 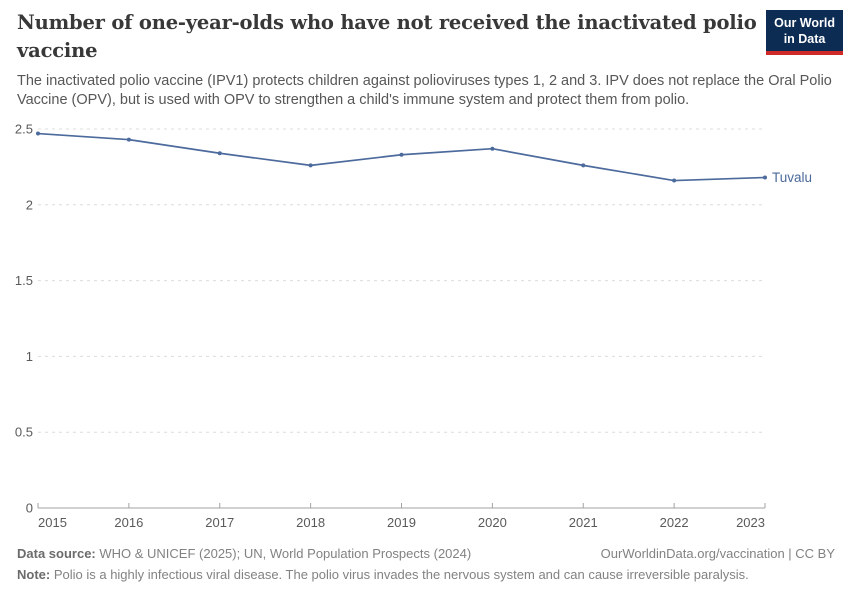 I want to click on owid-logo-line1: Our World, so click(x=804, y=23).